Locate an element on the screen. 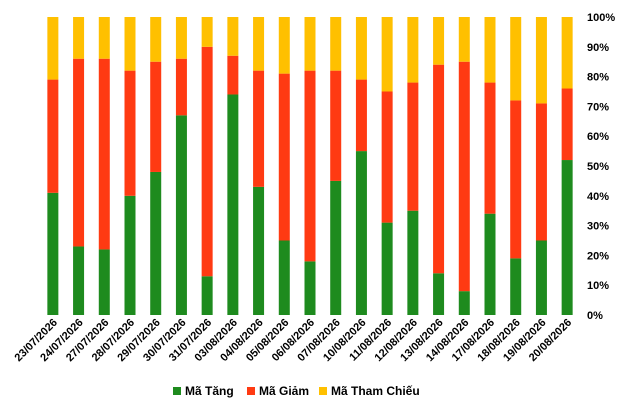 This screenshot has height=406, width=628. y-tick-label: 40% is located at coordinates (598, 197).